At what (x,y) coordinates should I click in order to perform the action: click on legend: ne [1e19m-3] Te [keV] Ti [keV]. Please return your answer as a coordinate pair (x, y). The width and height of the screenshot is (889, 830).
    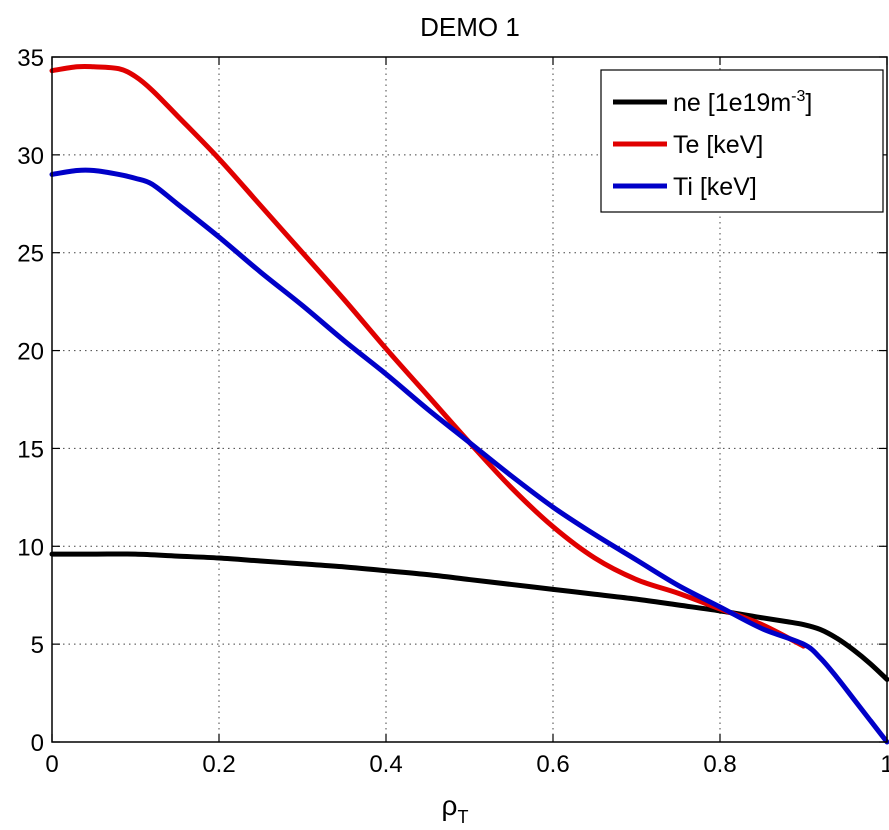
    Looking at the image, I should click on (742, 141).